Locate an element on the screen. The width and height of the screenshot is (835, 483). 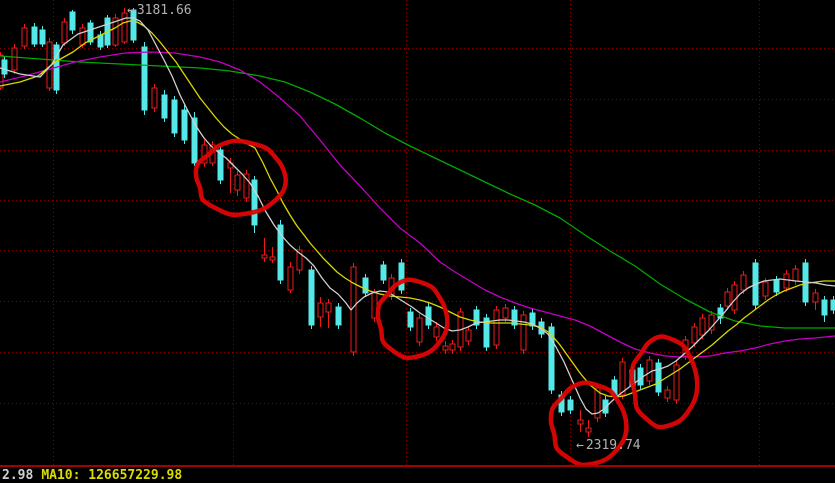
low-price-value: 2319.74 is located at coordinates (613, 445).